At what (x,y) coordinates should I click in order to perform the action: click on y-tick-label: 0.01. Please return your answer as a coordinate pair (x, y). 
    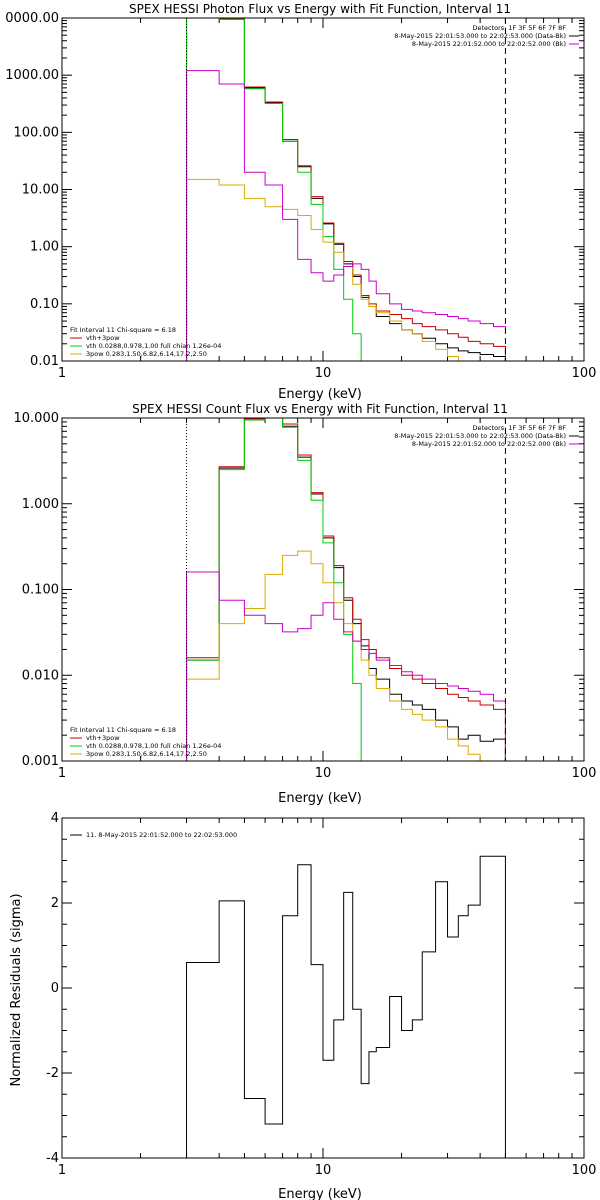
    Looking at the image, I should click on (44, 361).